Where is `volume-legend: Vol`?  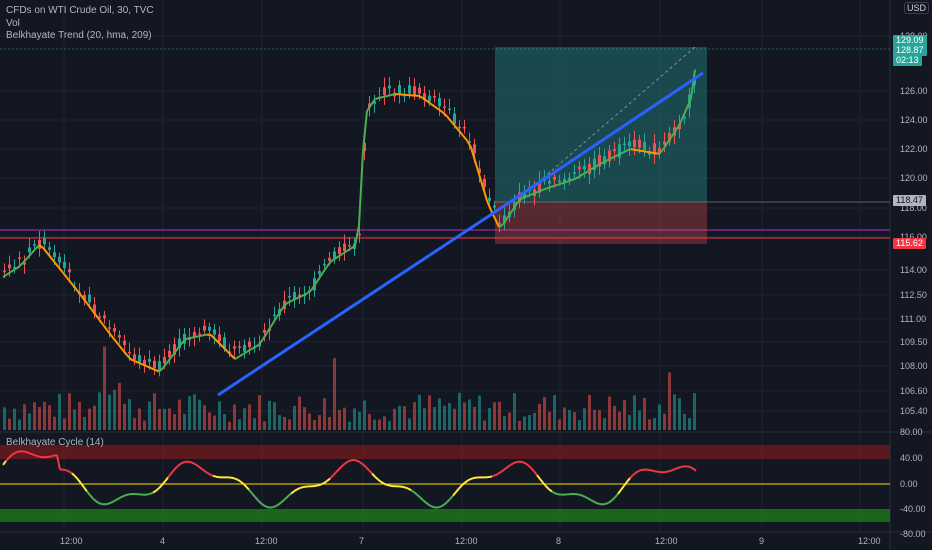 volume-legend: Vol is located at coordinates (13, 23).